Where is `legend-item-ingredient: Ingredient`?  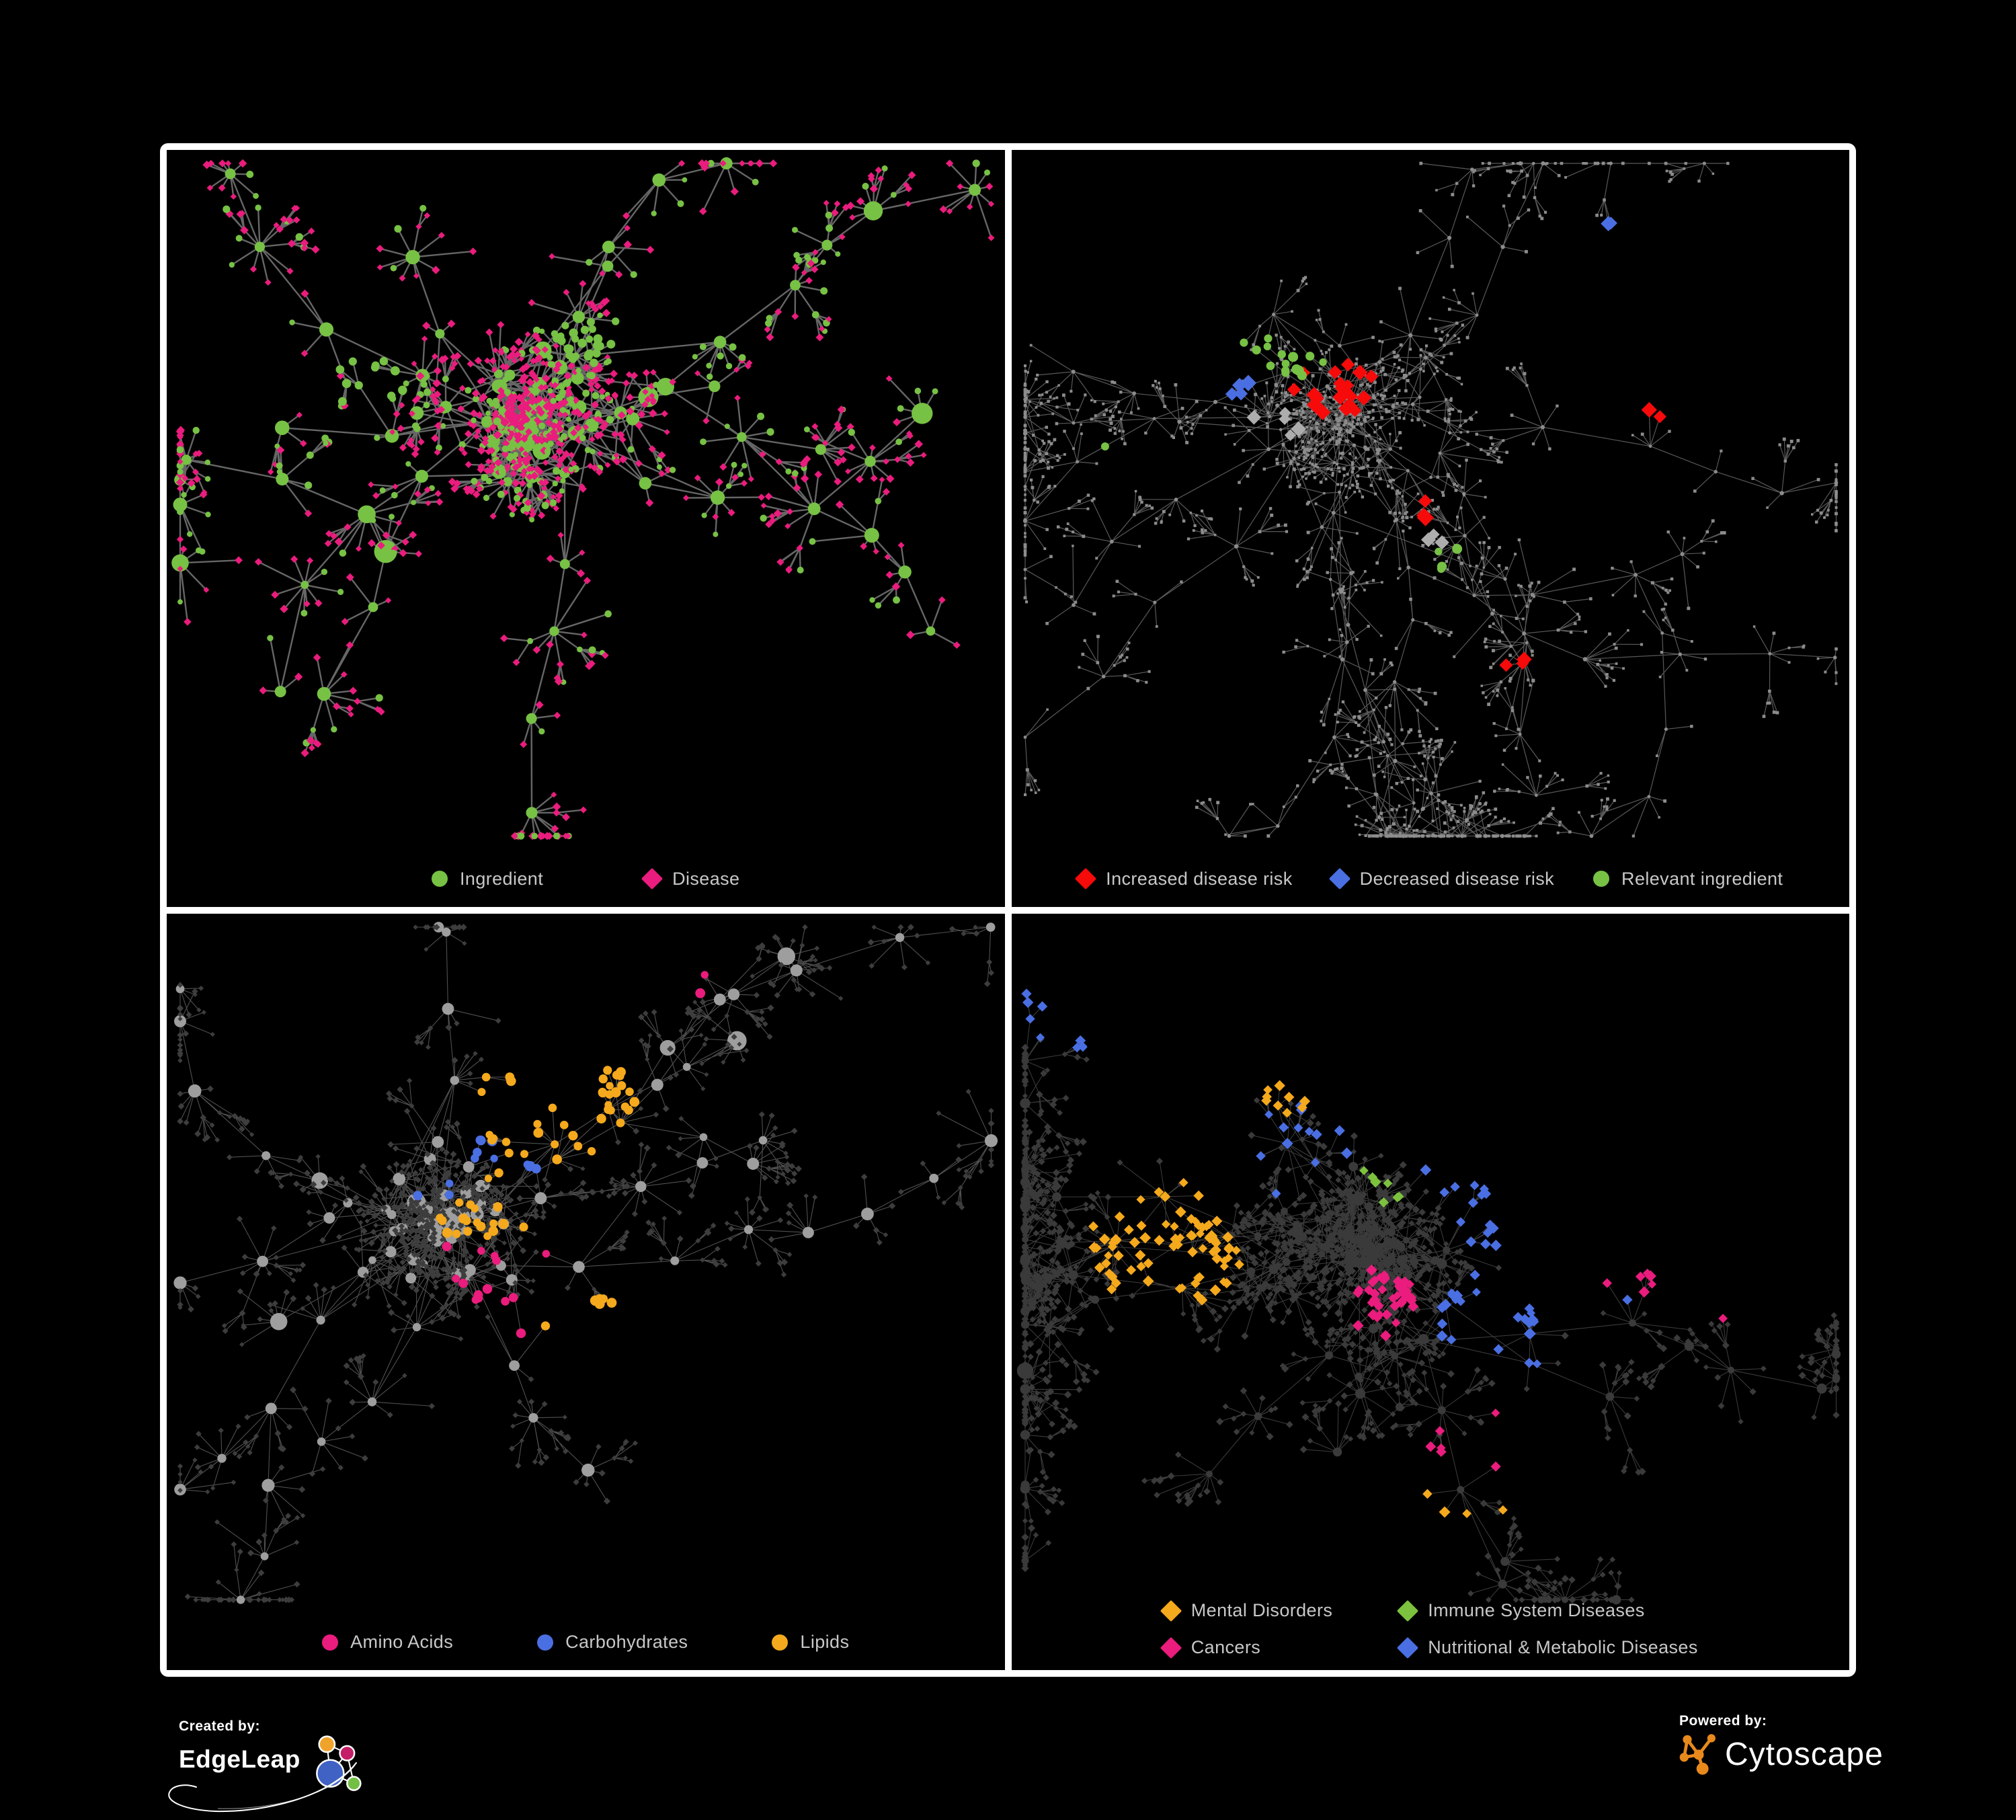
legend-item-ingredient: Ingredient is located at coordinates (487, 879).